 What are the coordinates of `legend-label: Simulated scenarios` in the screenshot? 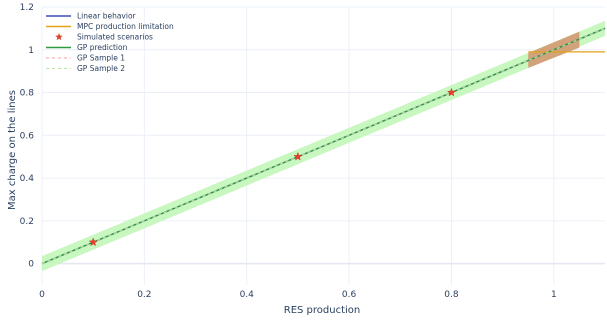 It's located at (115, 37).